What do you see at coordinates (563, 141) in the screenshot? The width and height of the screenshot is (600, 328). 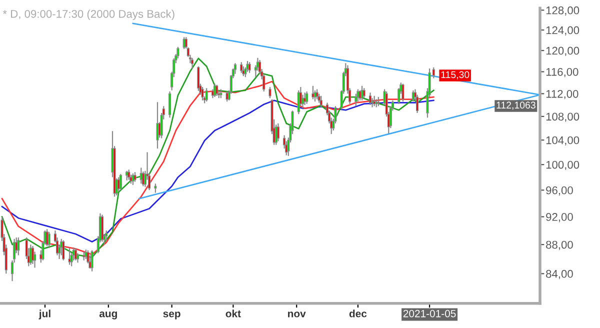 I see `y-tick-label: 104,00` at bounding box center [563, 141].